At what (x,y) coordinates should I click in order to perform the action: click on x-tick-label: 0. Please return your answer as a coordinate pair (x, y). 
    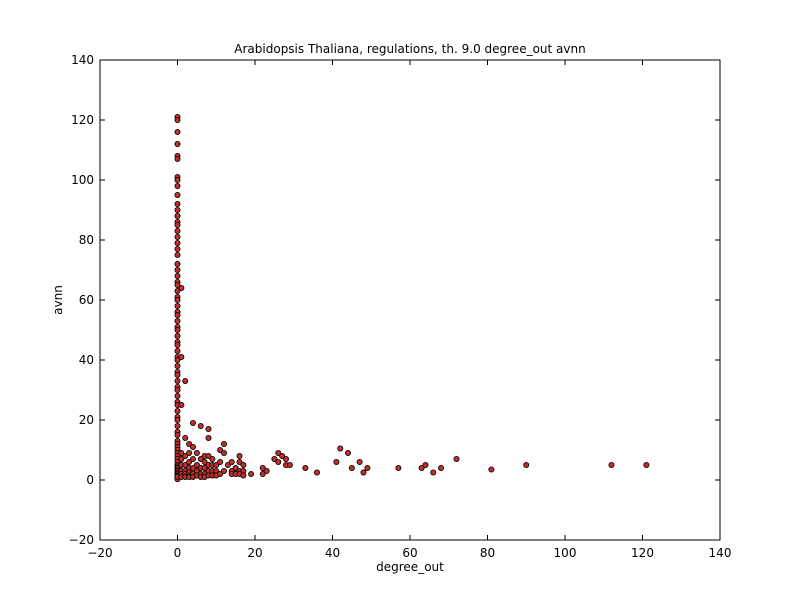
    Looking at the image, I should click on (178, 553).